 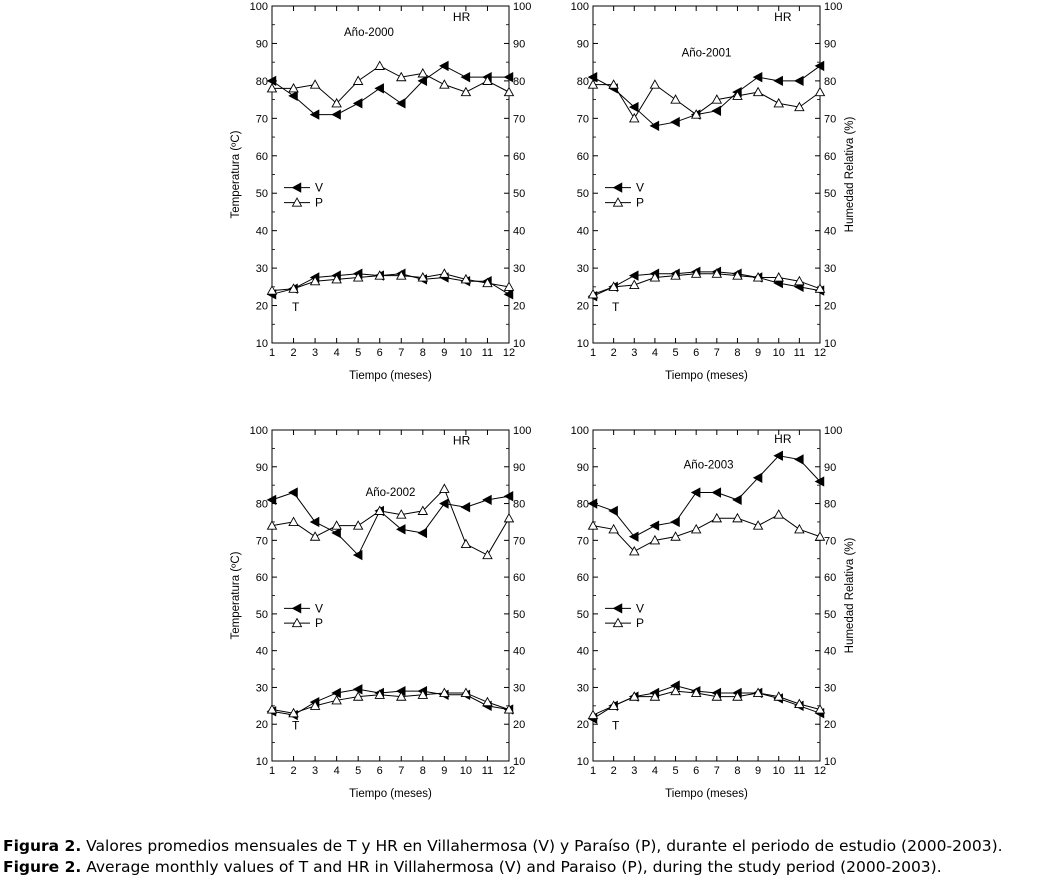 What do you see at coordinates (783, 17) in the screenshot?
I see `hr-annotation: HR` at bounding box center [783, 17].